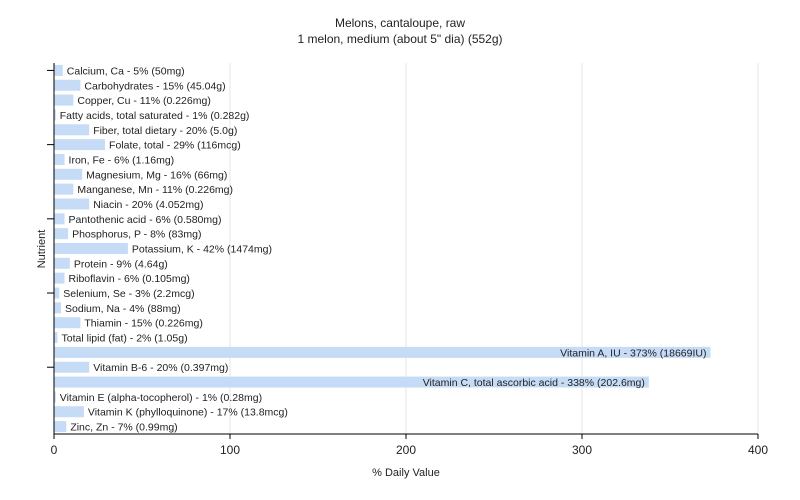 This screenshot has height=500, width=800. I want to click on bar-label: Protein - 9% (4.64g), so click(121, 264).